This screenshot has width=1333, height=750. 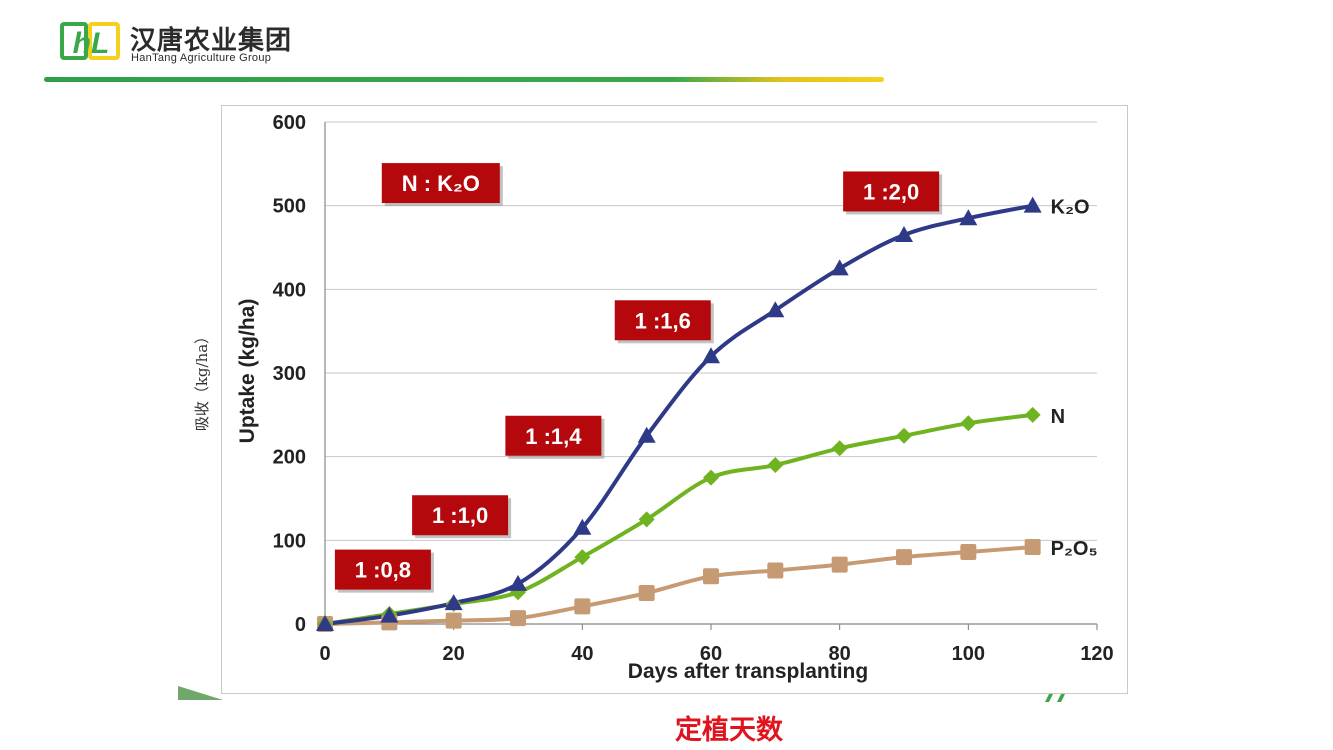 I want to click on annotation-text-3: 1 :1,4, so click(x=553, y=436).